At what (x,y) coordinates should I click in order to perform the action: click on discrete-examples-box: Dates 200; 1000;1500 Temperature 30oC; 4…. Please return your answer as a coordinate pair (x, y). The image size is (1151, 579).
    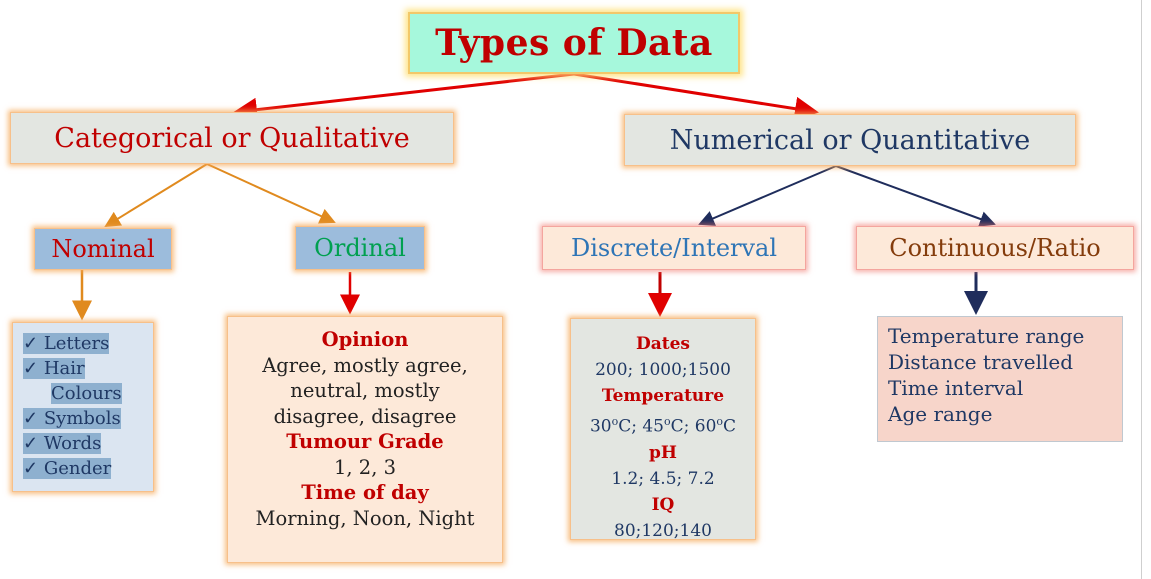
    Looking at the image, I should click on (663, 429).